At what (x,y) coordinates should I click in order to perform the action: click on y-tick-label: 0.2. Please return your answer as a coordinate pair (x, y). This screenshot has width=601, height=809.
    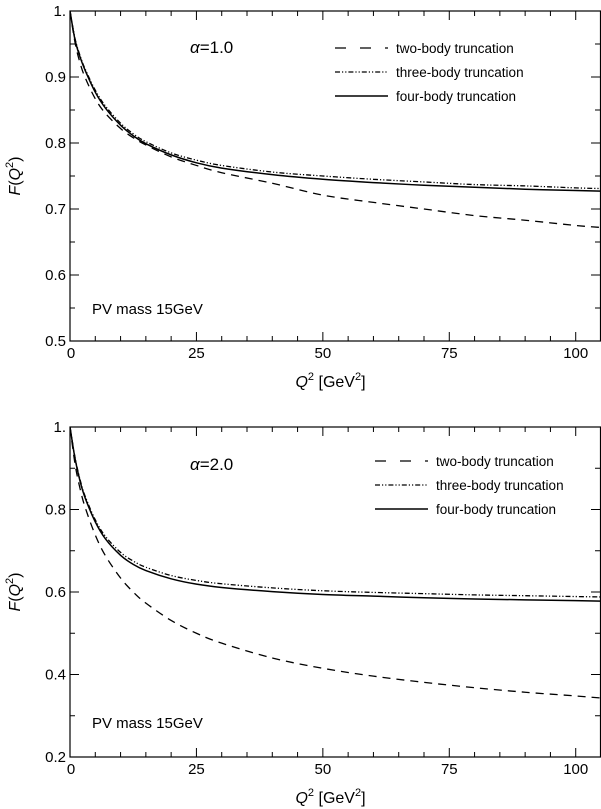
    Looking at the image, I should click on (55, 757).